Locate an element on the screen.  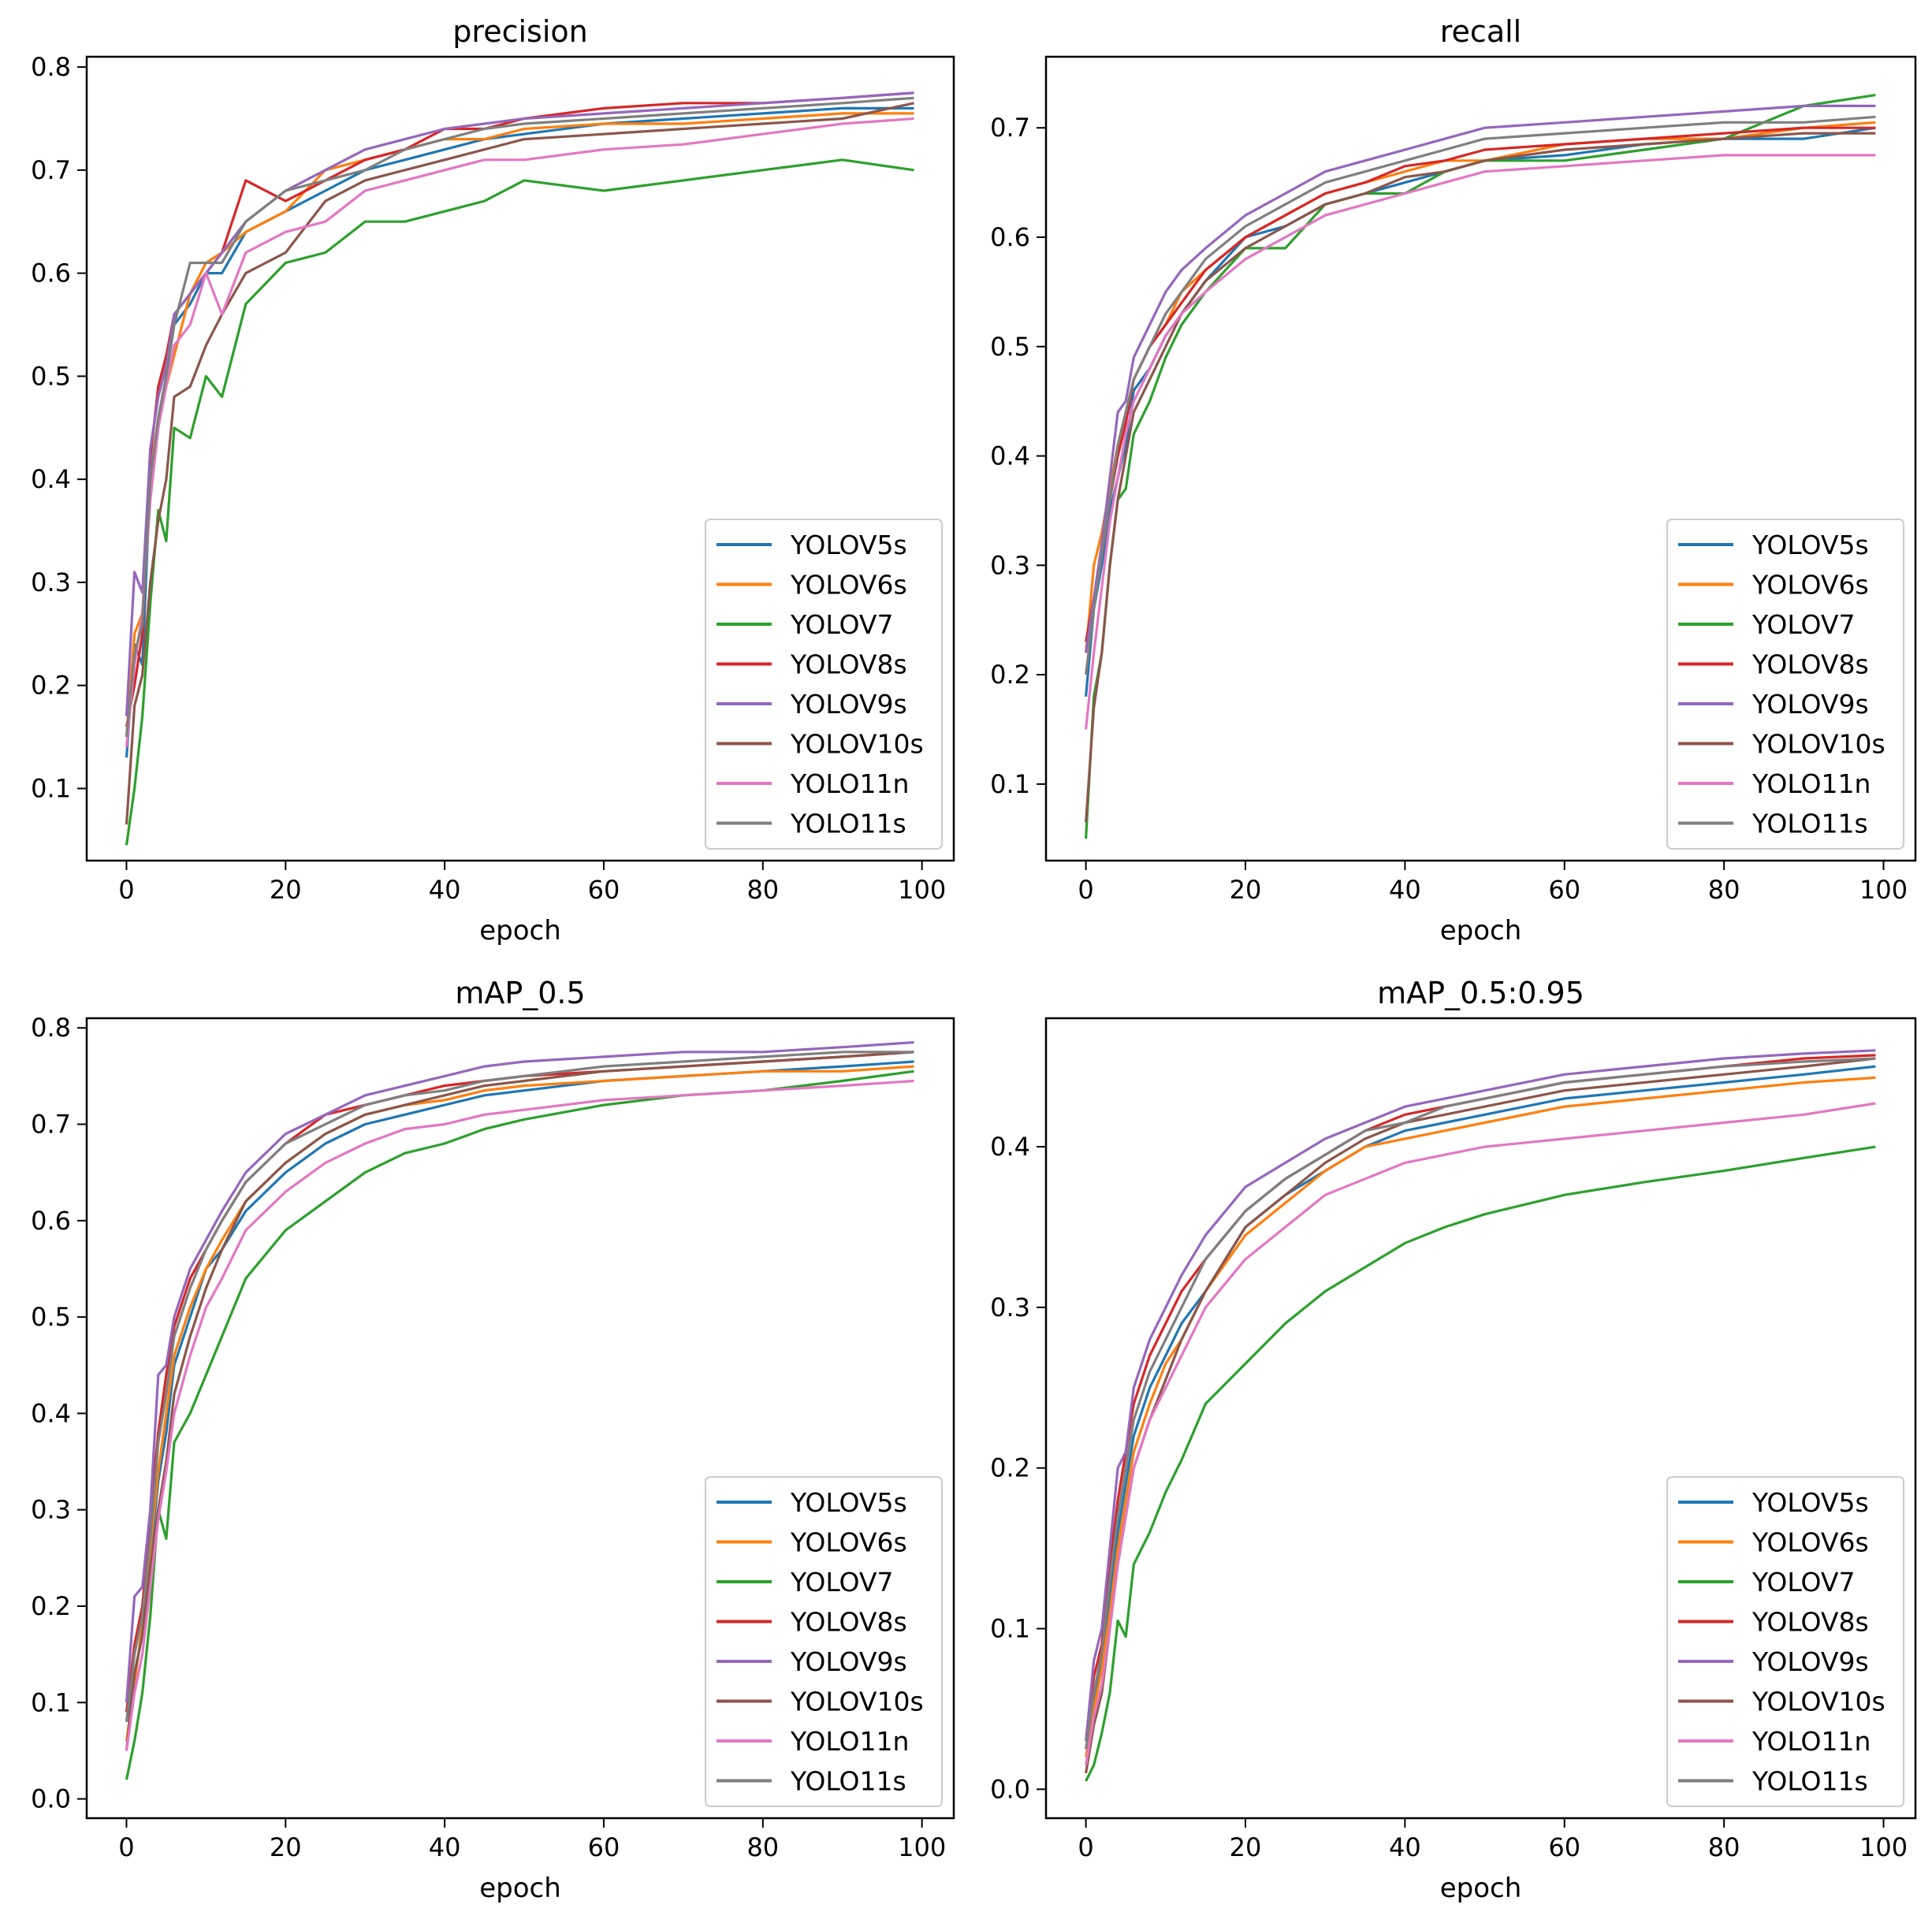
y-tick-label: 0.8 is located at coordinates (51, 67).